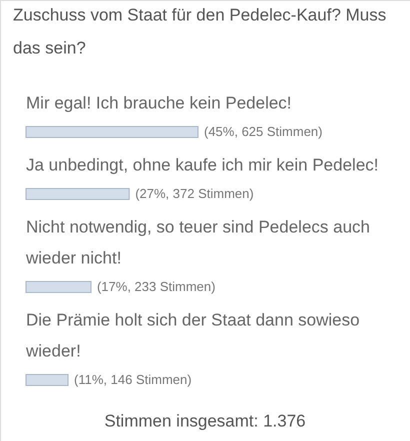 The image size is (410, 441). What do you see at coordinates (192, 335) in the screenshot?
I see `y-tick-label: Die Prämie holt sich der Staat dann sowieso wieder!` at bounding box center [192, 335].